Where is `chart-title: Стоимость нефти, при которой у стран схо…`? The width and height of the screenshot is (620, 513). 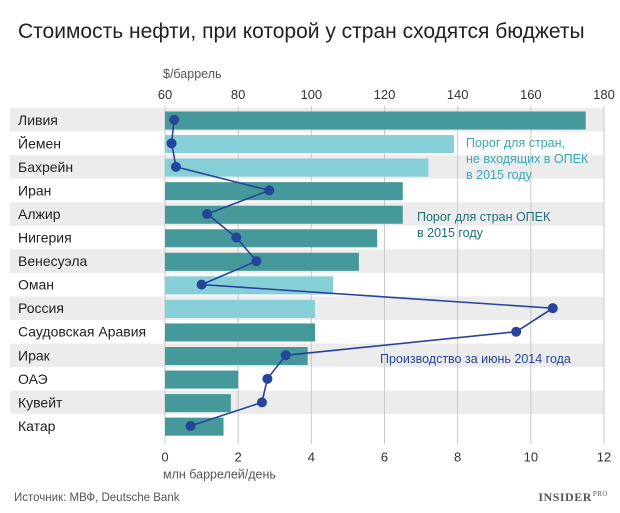
chart-title: Стоимость нефти, при которой у стран схо… is located at coordinates (301, 31).